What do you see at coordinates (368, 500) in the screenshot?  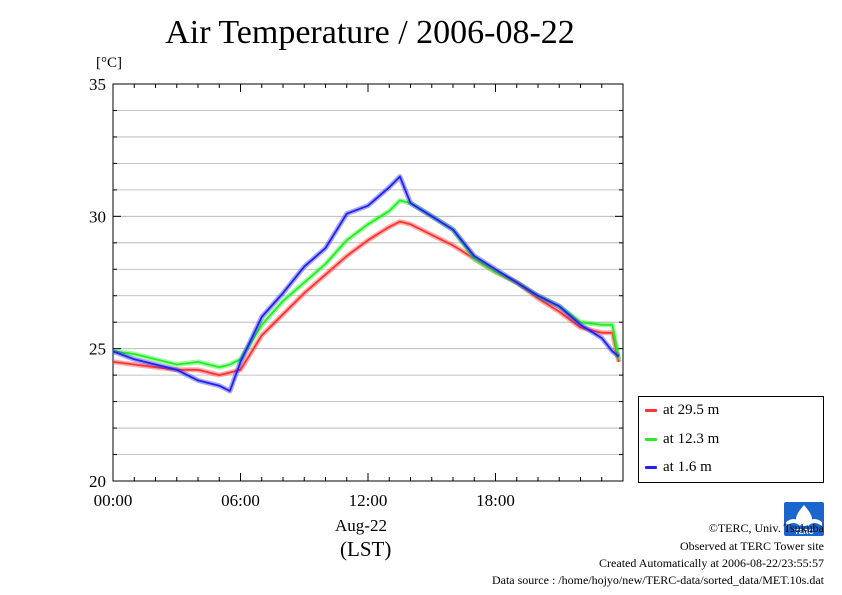 I see `x-tick-label: 12:00` at bounding box center [368, 500].